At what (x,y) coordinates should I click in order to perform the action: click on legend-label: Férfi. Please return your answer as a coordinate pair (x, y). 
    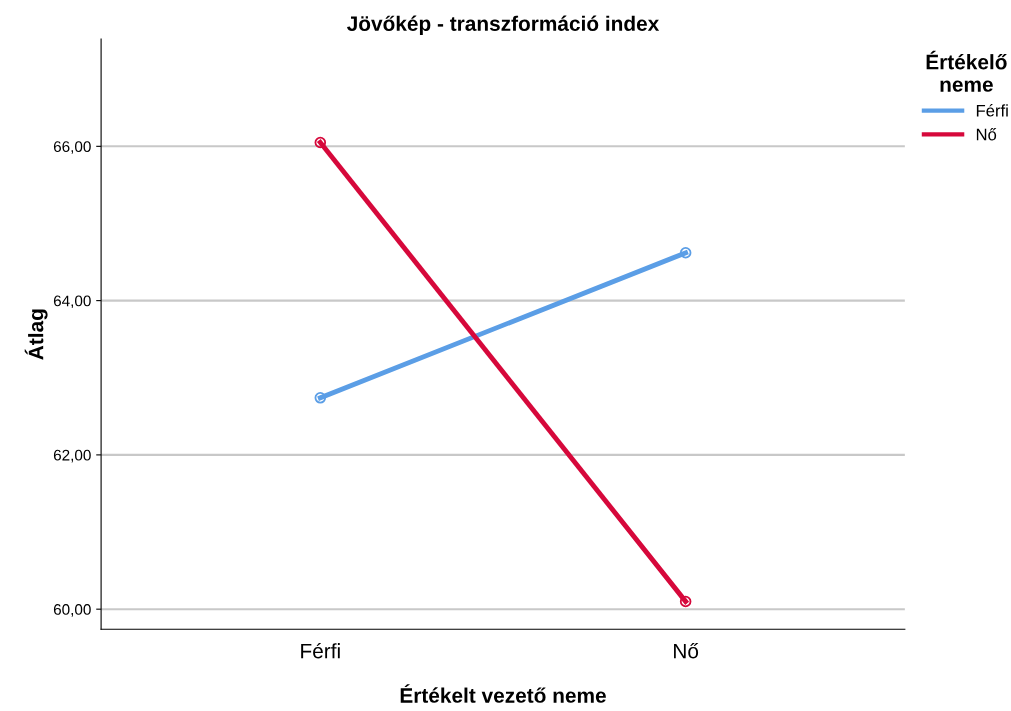
    Looking at the image, I should click on (992, 110).